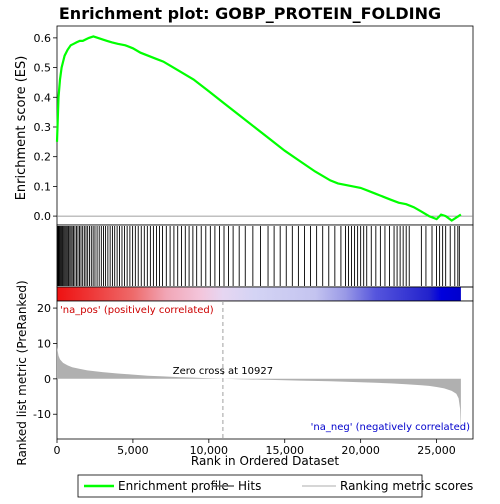  What do you see at coordinates (43, 216) in the screenshot?
I see `es-y-tick-label: 0.0` at bounding box center [43, 216].